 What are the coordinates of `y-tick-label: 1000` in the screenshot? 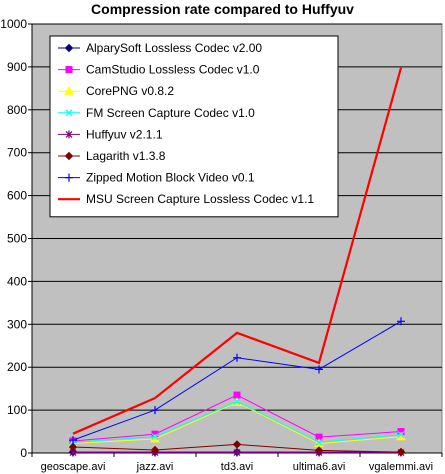 It's located at (13, 24).